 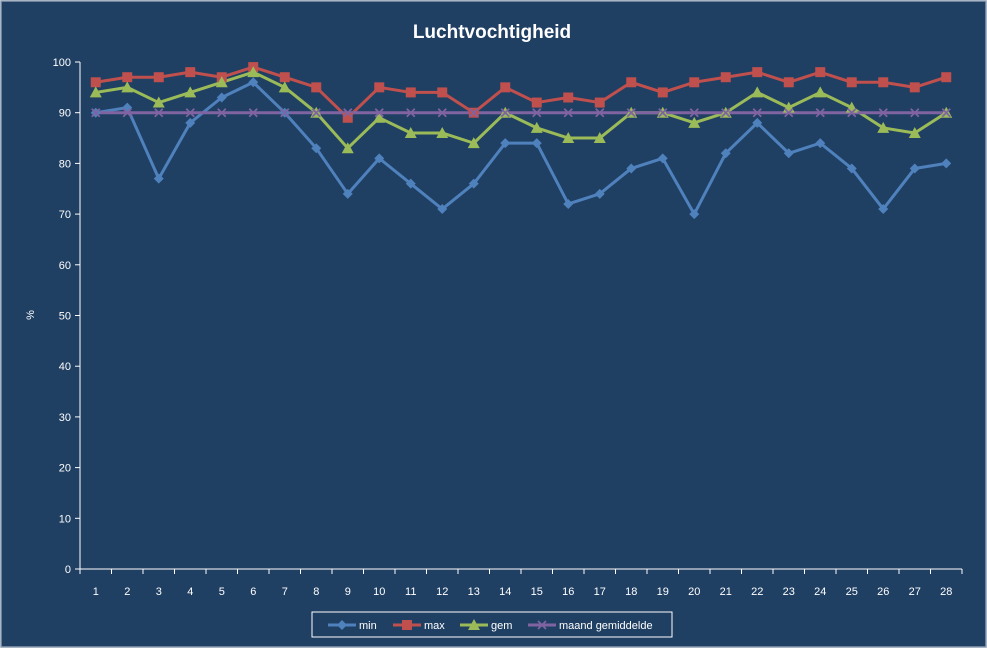 I want to click on x-tick-label: 25, so click(x=852, y=592).